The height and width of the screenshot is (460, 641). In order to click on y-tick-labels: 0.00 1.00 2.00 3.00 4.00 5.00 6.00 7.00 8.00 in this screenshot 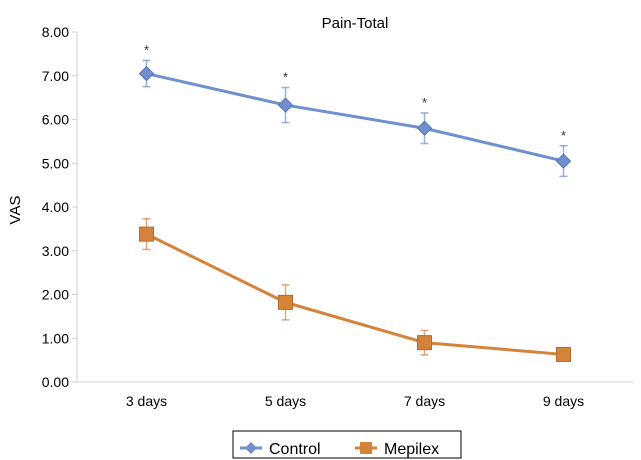, I will do `click(59, 207)`.